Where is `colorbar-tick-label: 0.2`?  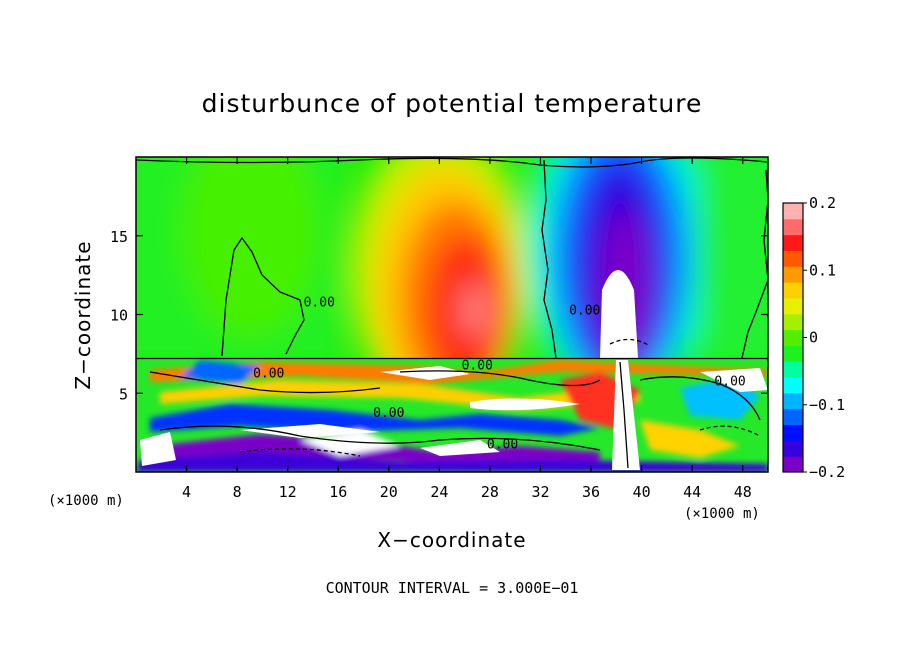
colorbar-tick-label: 0.2 is located at coordinates (822, 203).